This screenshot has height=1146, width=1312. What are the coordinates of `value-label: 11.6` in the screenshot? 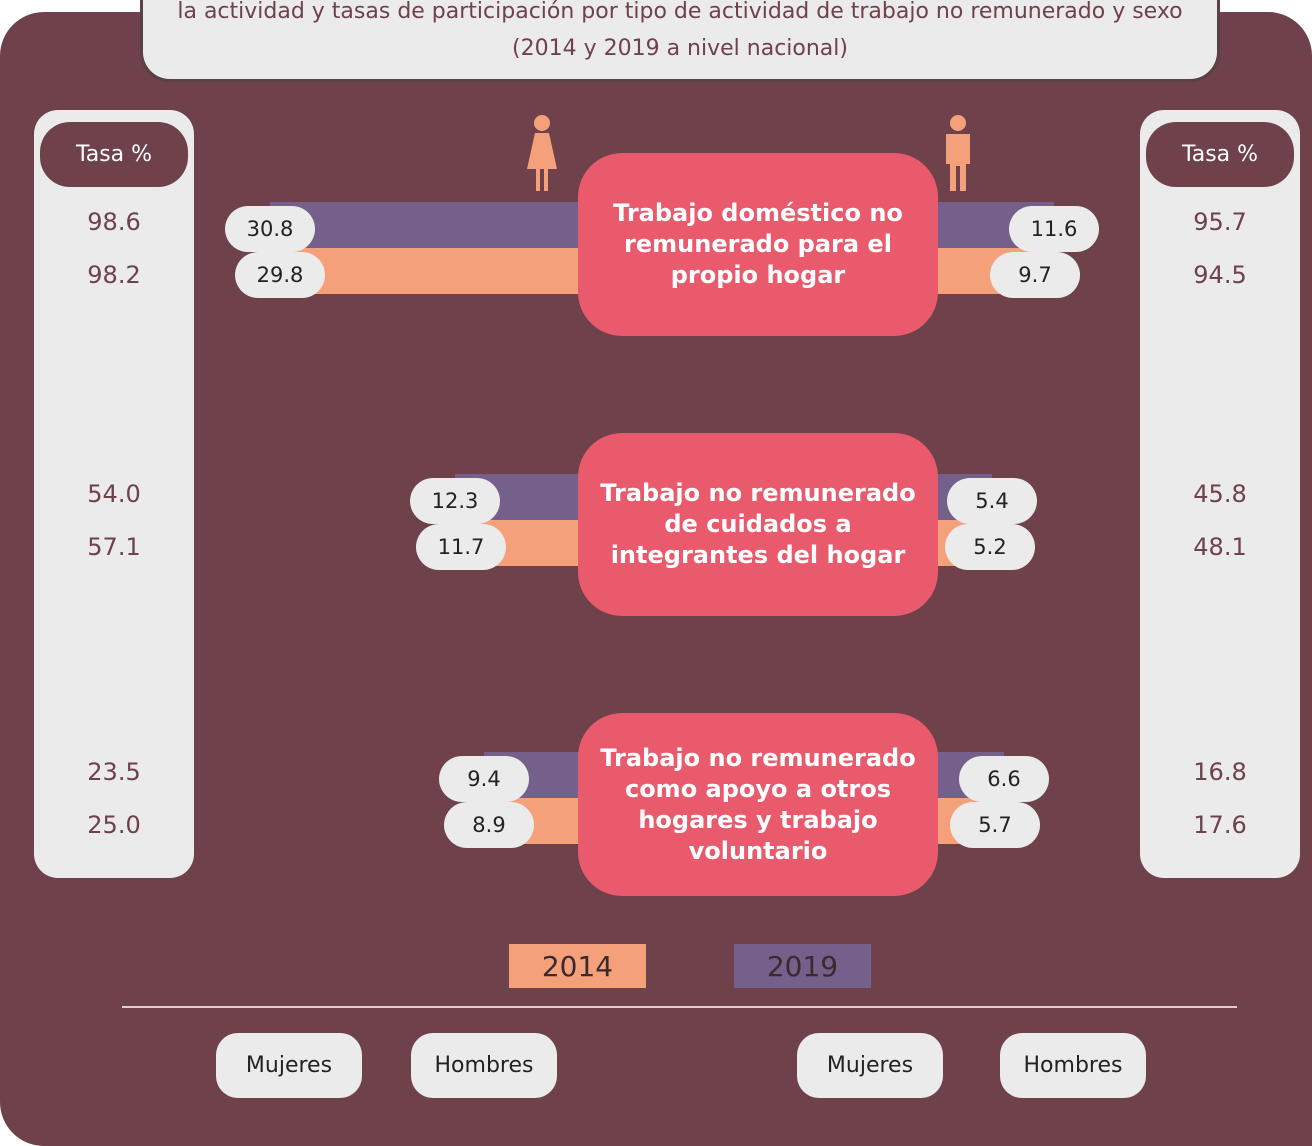 It's located at (1054, 229).